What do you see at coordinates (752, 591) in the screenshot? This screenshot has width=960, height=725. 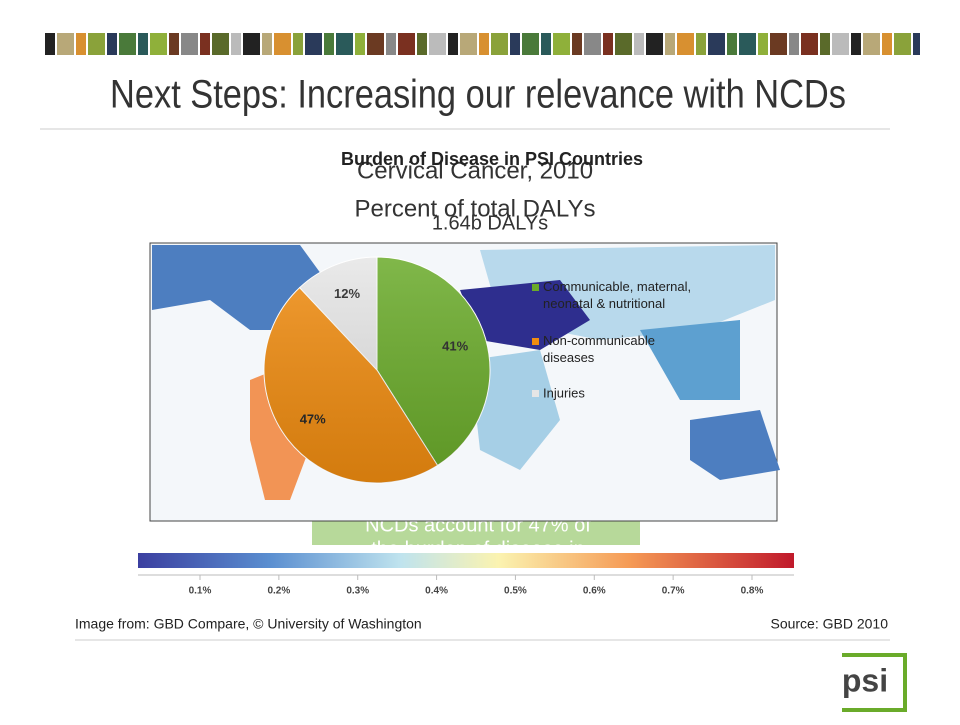 I see `scale-label: 0.8%` at bounding box center [752, 591].